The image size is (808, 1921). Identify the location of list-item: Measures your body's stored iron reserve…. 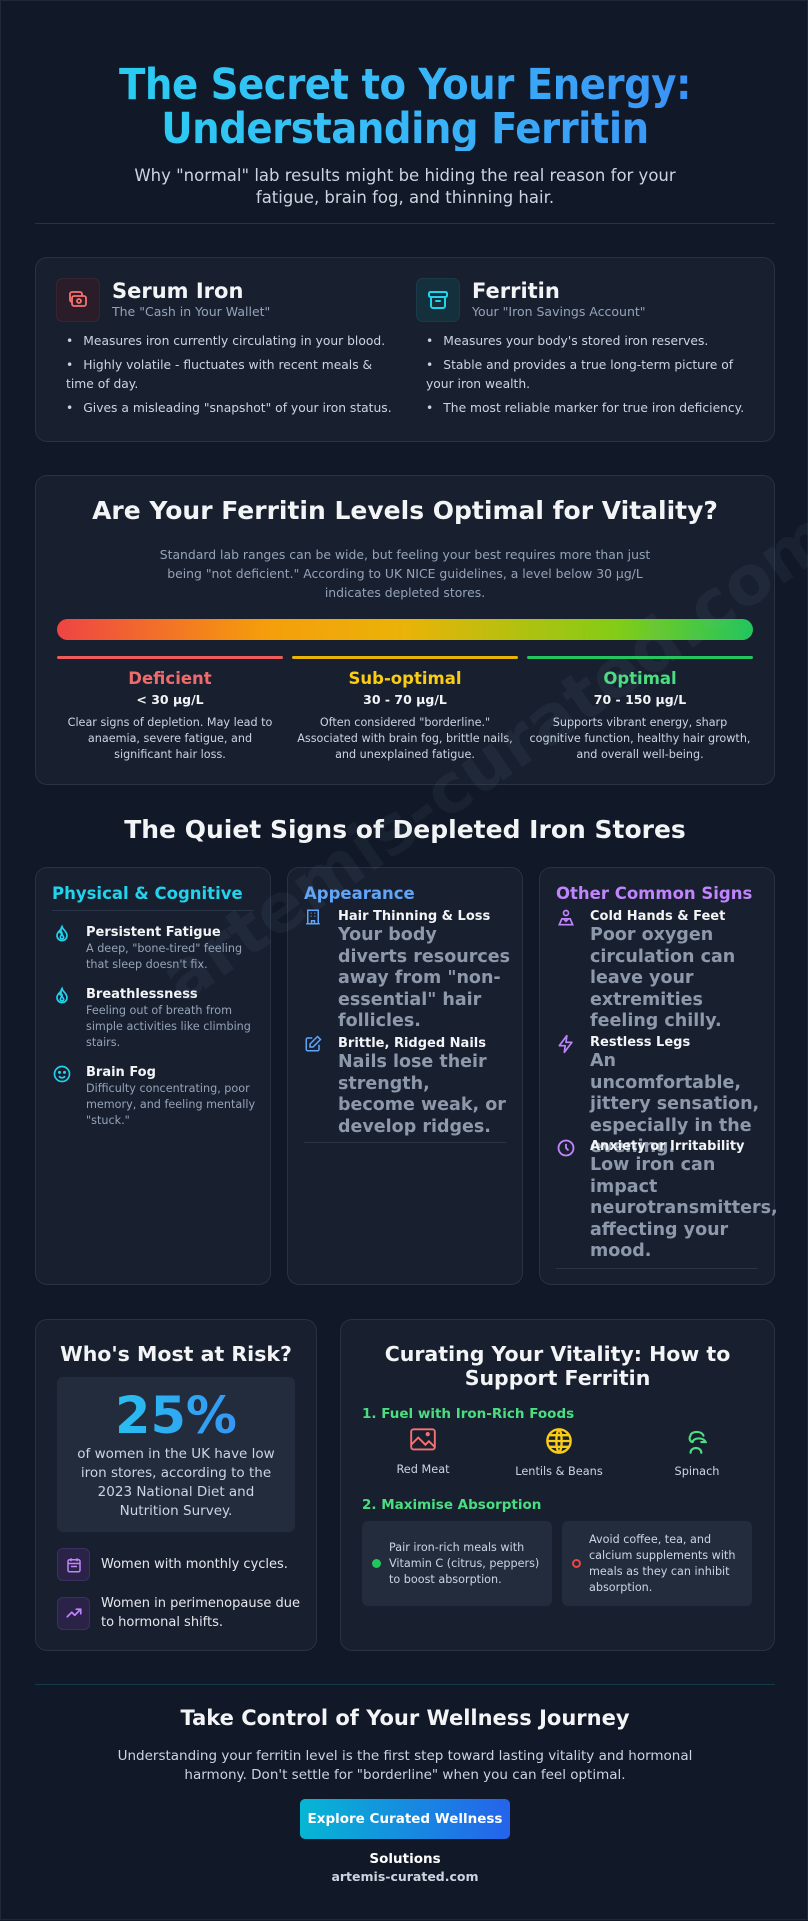
(591, 341).